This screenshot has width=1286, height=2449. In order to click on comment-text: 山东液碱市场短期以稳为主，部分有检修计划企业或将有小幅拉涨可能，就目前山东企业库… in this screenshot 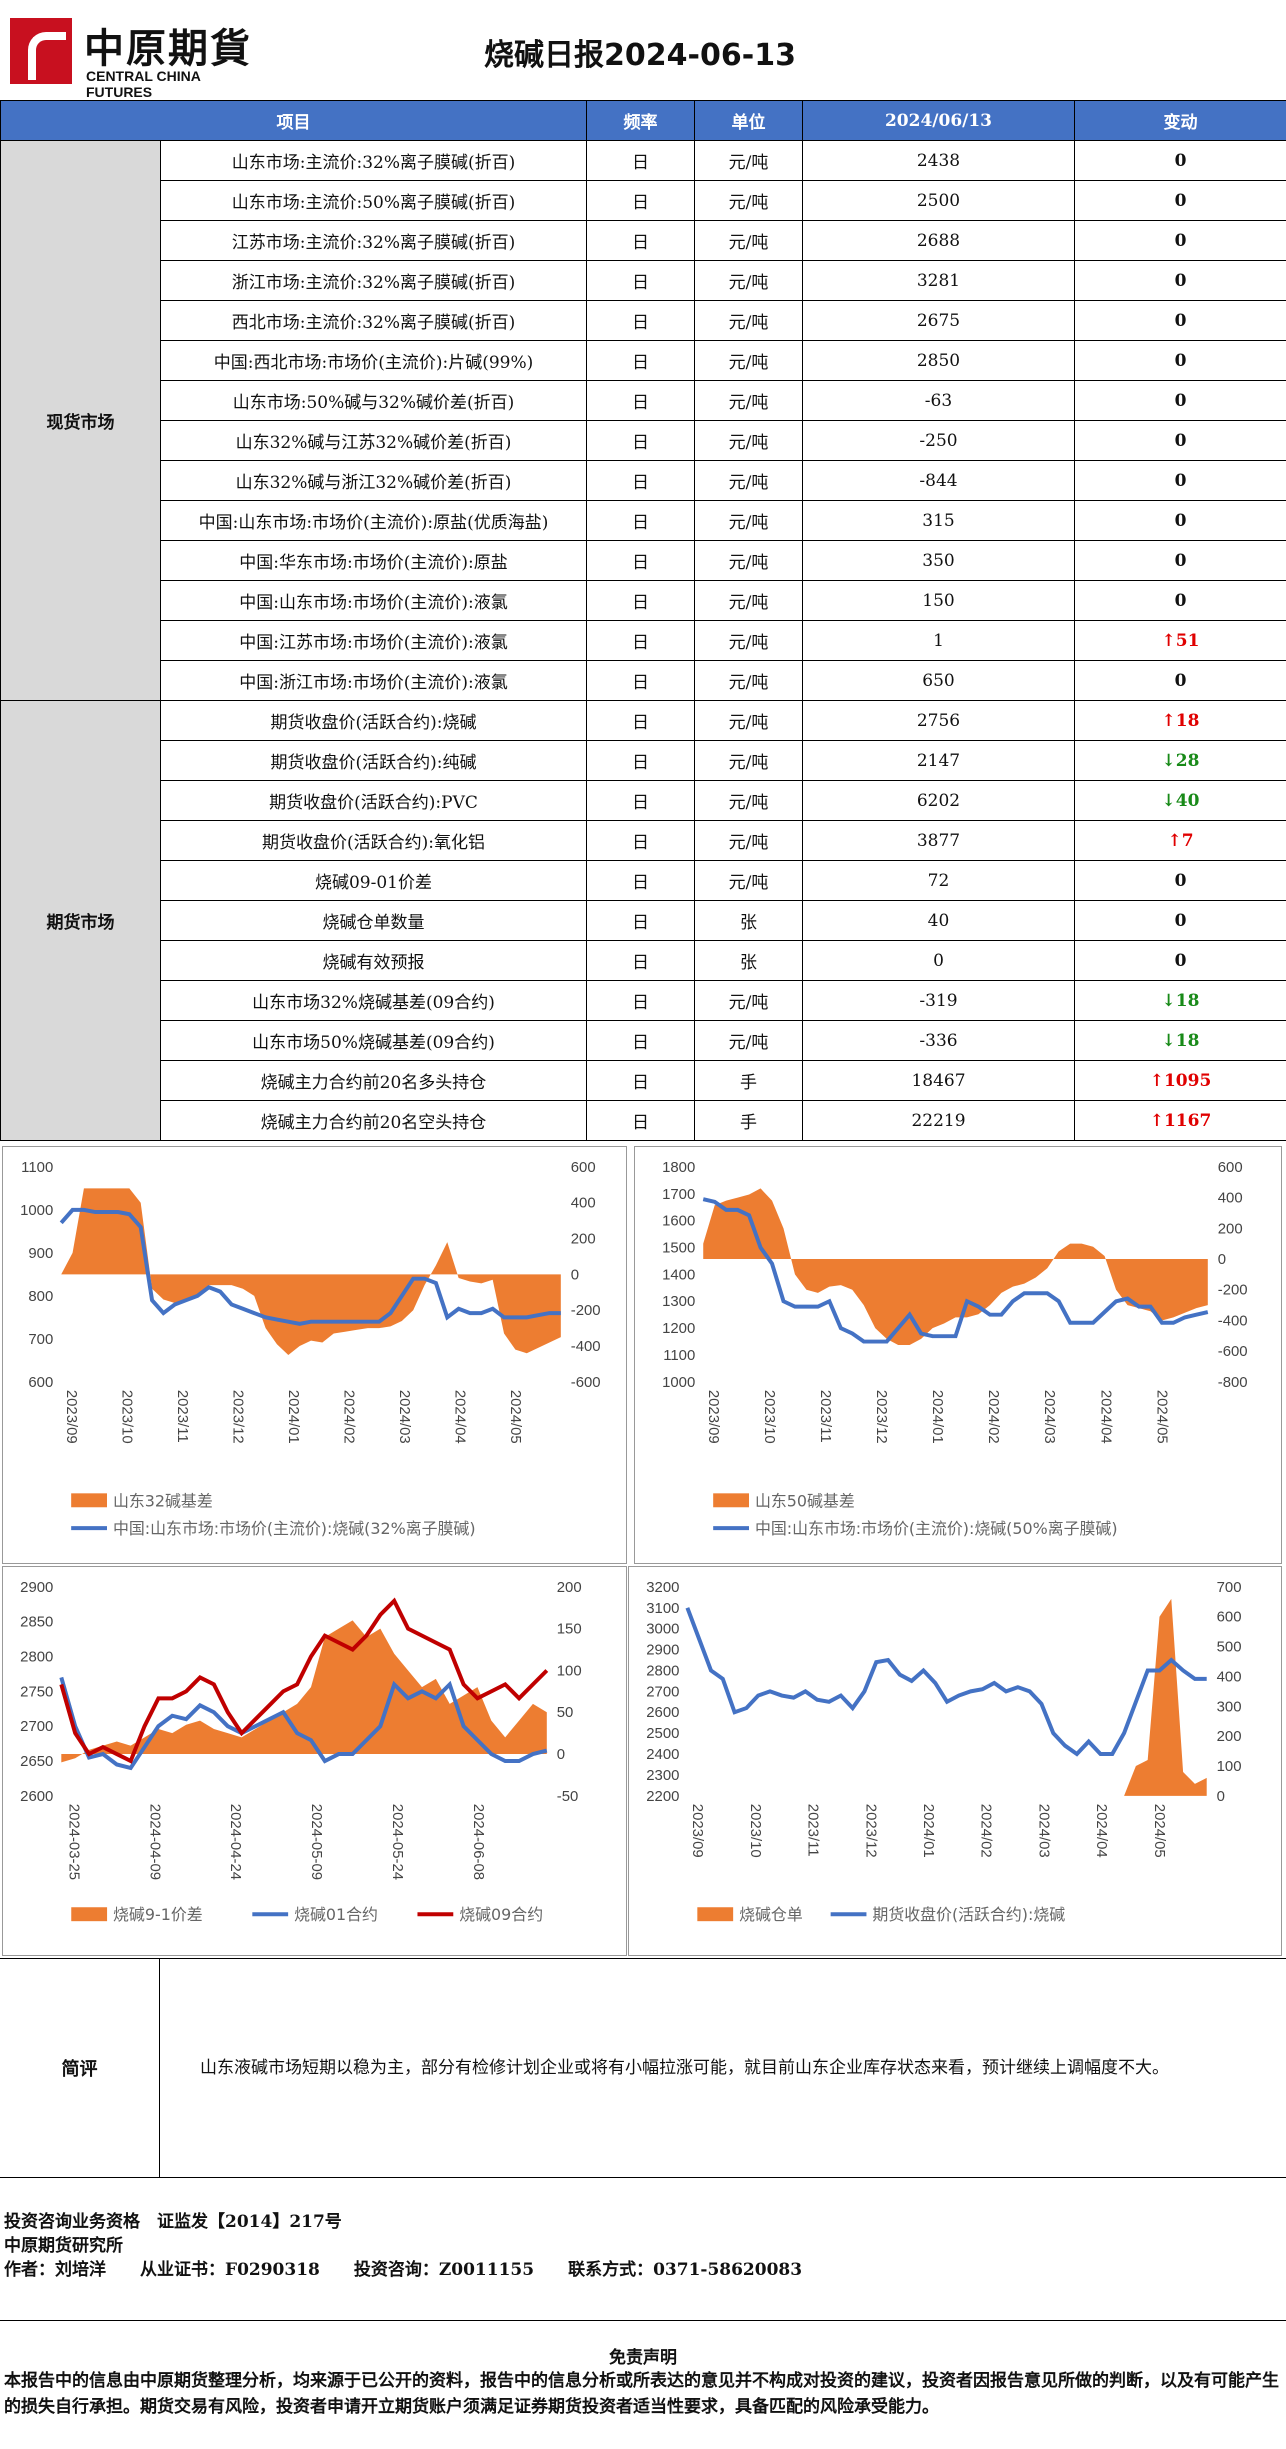, I will do `click(684, 2068)`.